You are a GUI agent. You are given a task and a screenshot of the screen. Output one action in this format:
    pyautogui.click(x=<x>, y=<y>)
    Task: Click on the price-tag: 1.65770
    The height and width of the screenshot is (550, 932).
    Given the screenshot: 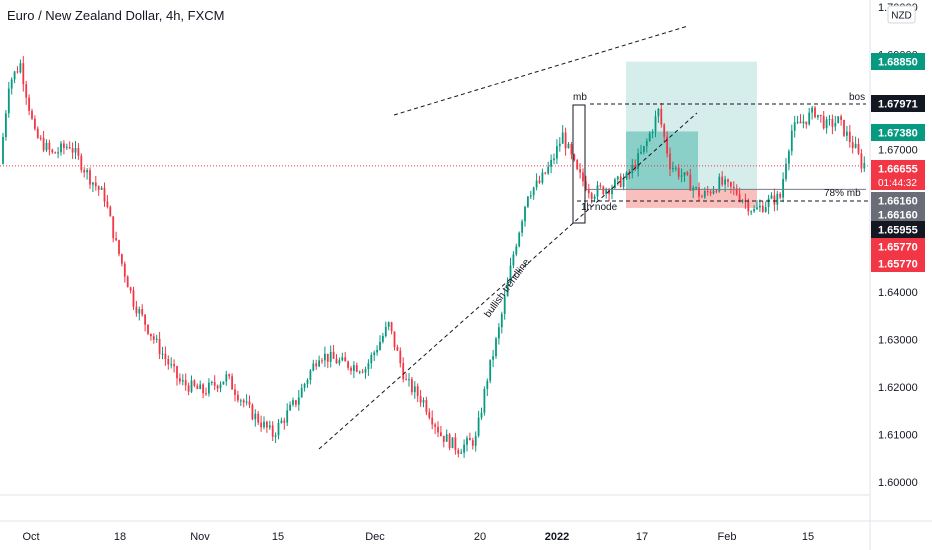 What is the action you would take?
    pyautogui.click(x=898, y=246)
    